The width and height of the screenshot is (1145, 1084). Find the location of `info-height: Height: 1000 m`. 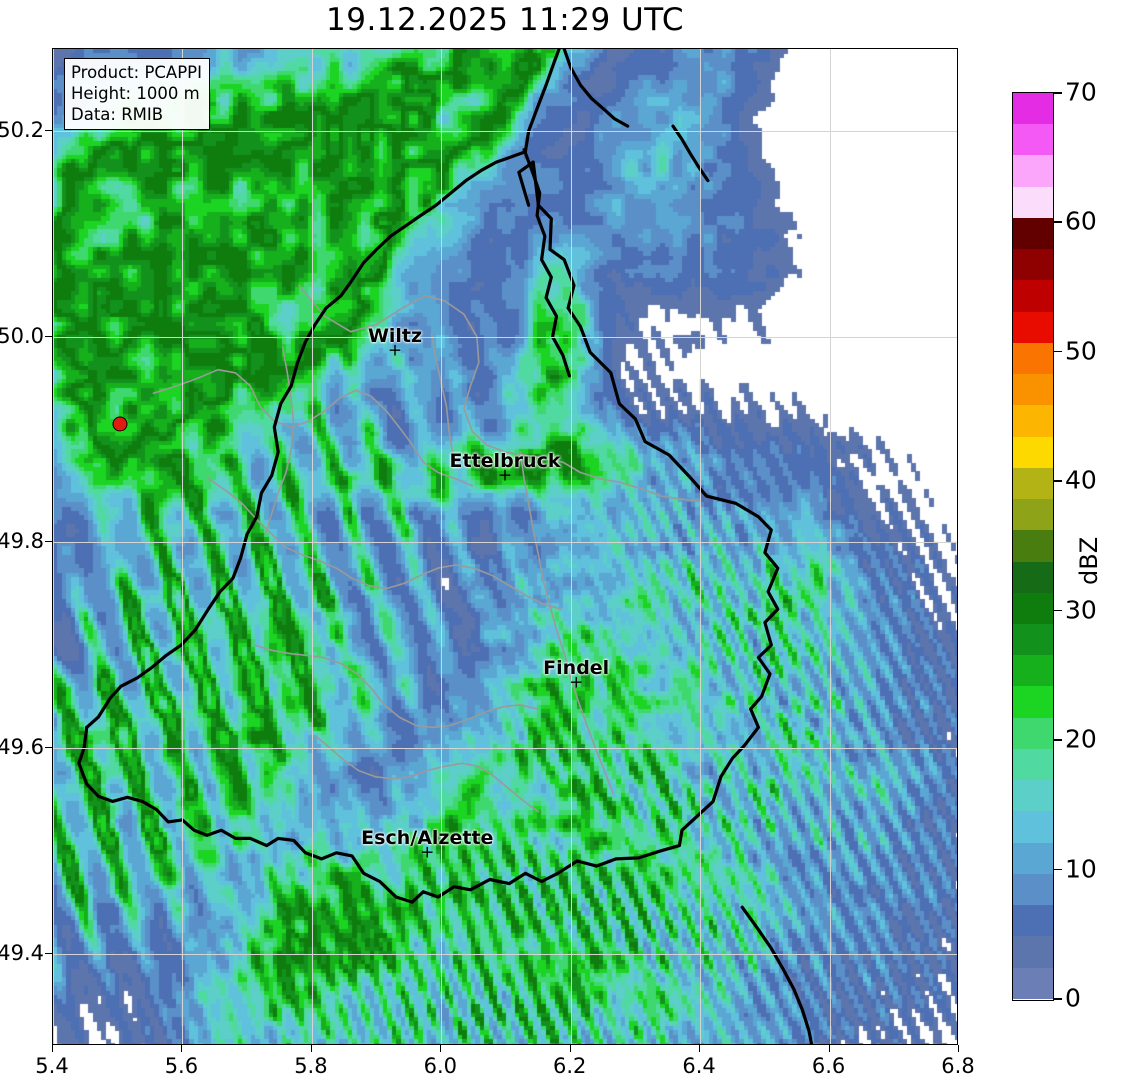

info-height: Height: 1000 m is located at coordinates (135, 94).